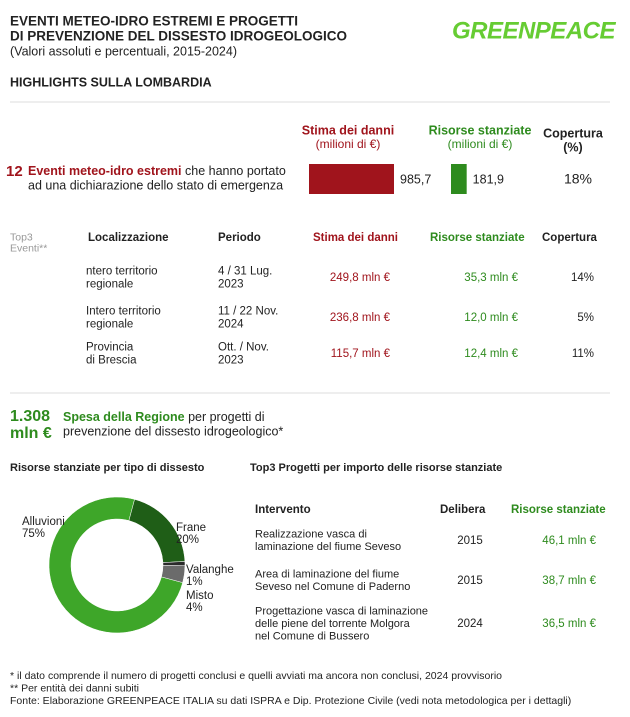 The image size is (630, 717). What do you see at coordinates (463, 510) in the screenshot?
I see `column-header: Delibera` at bounding box center [463, 510].